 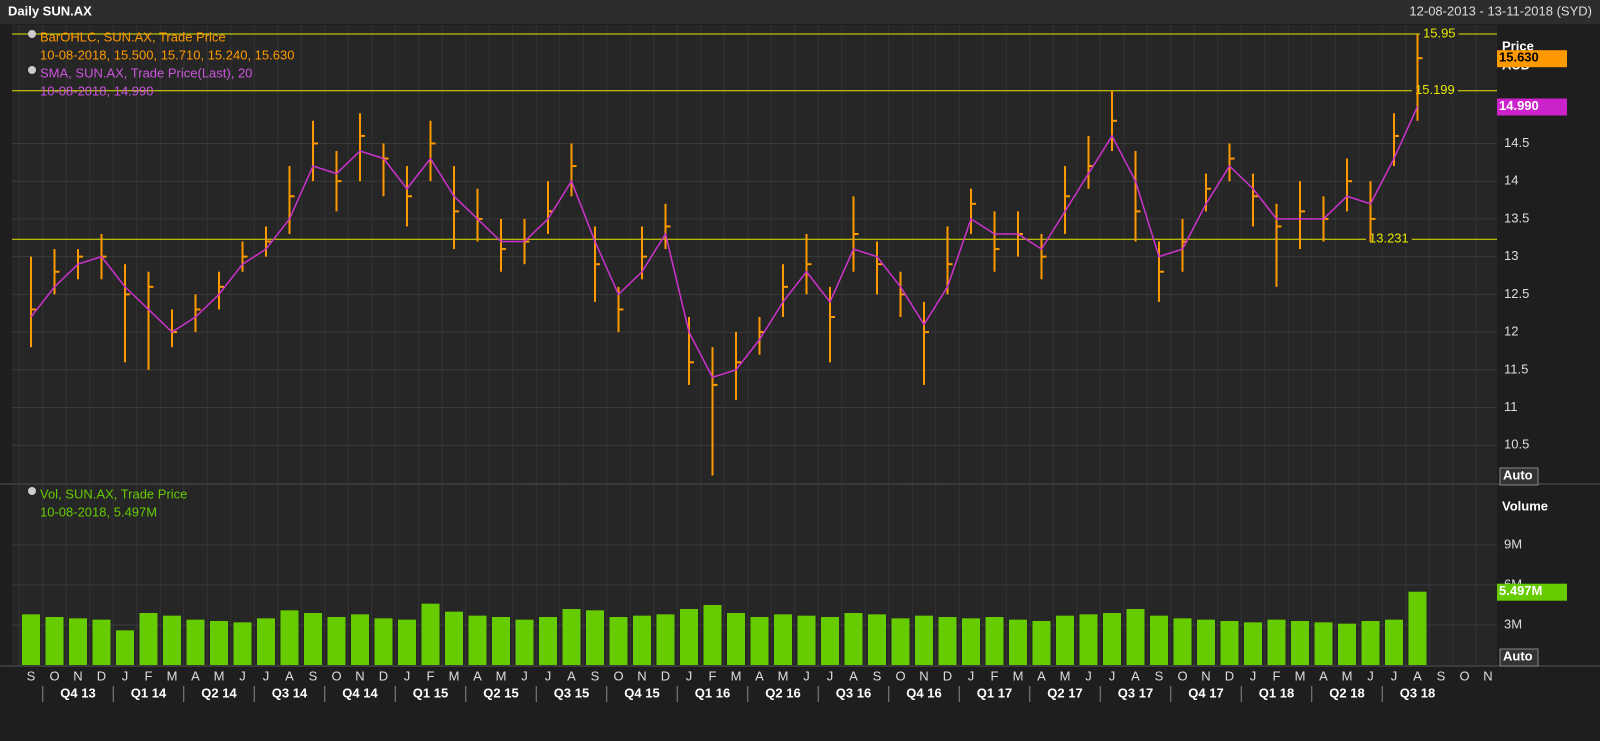 What do you see at coordinates (360, 692) in the screenshot?
I see `quarter-label: Q4 14` at bounding box center [360, 692].